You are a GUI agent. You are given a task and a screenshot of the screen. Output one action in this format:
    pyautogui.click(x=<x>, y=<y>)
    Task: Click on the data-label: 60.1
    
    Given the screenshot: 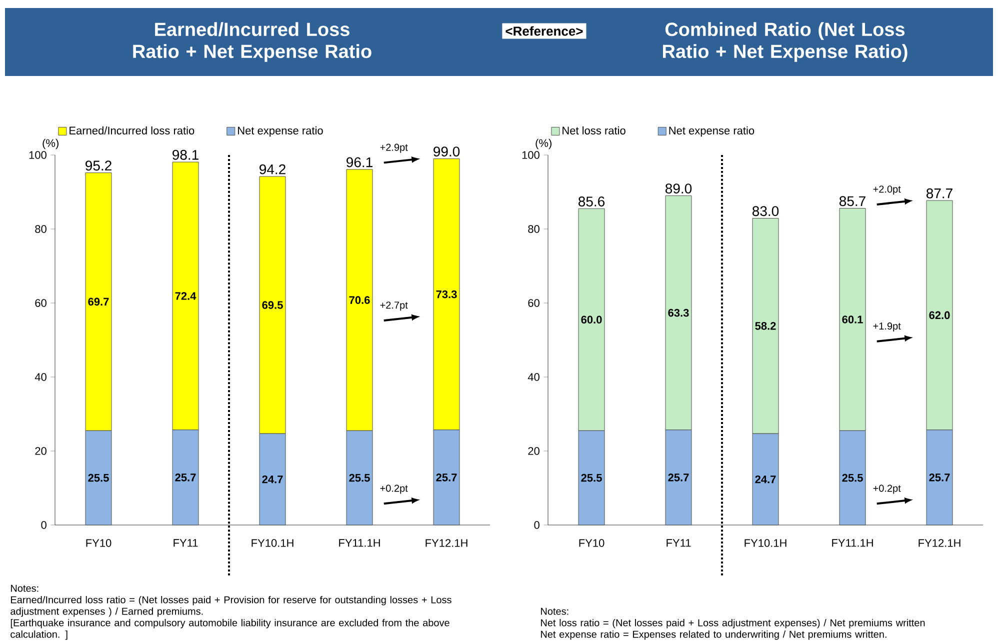 What is the action you would take?
    pyautogui.click(x=852, y=320)
    